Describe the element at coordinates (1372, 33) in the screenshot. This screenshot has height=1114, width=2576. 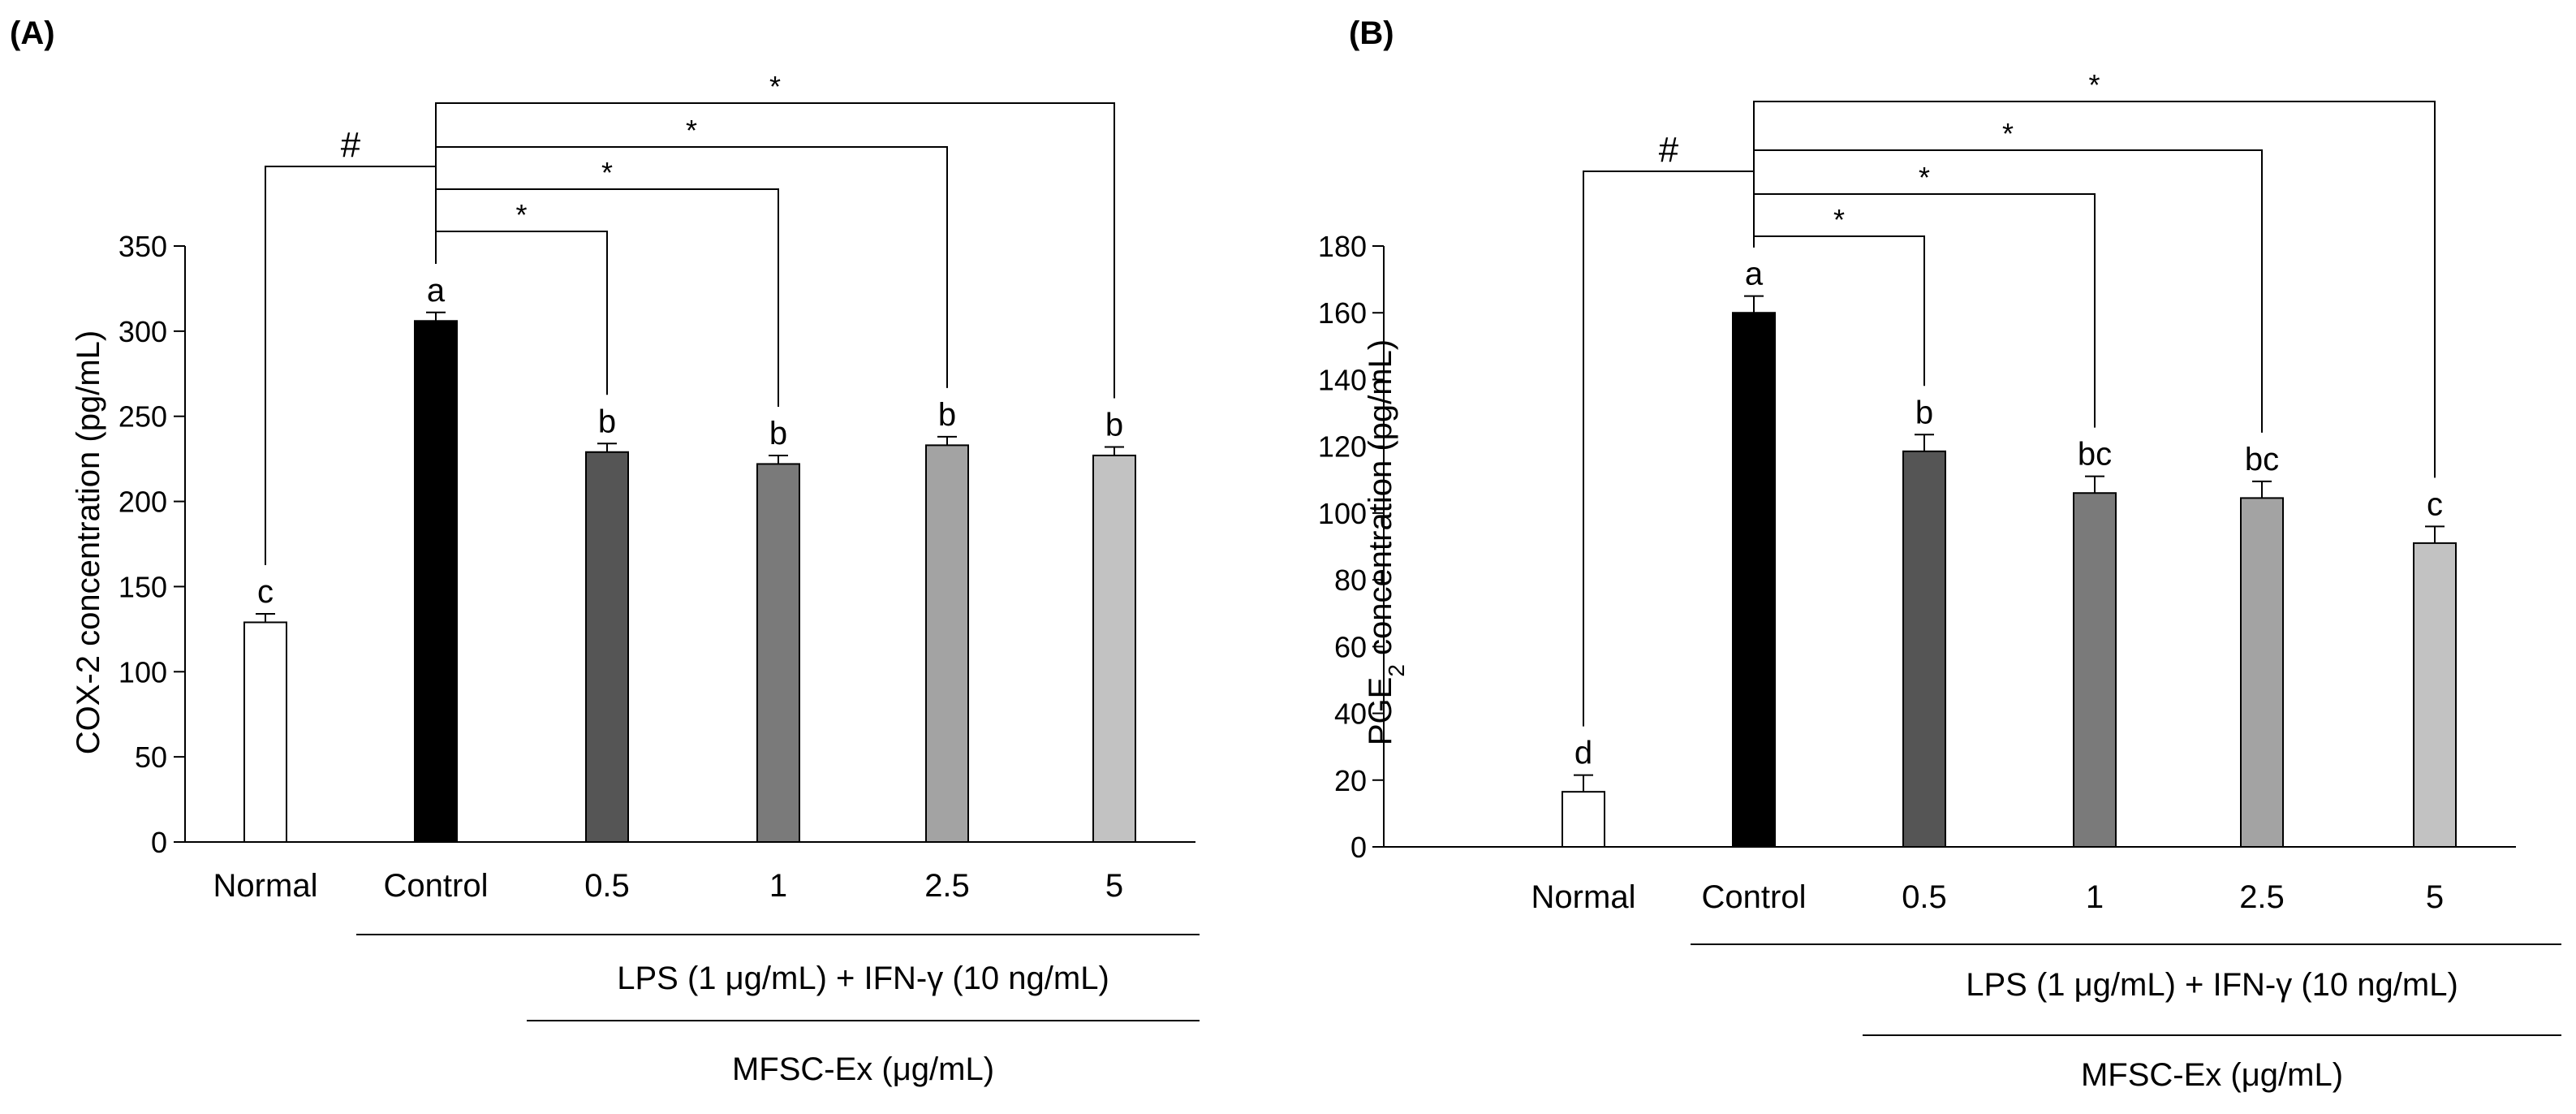
I see `panel-label: (B)` at that location.